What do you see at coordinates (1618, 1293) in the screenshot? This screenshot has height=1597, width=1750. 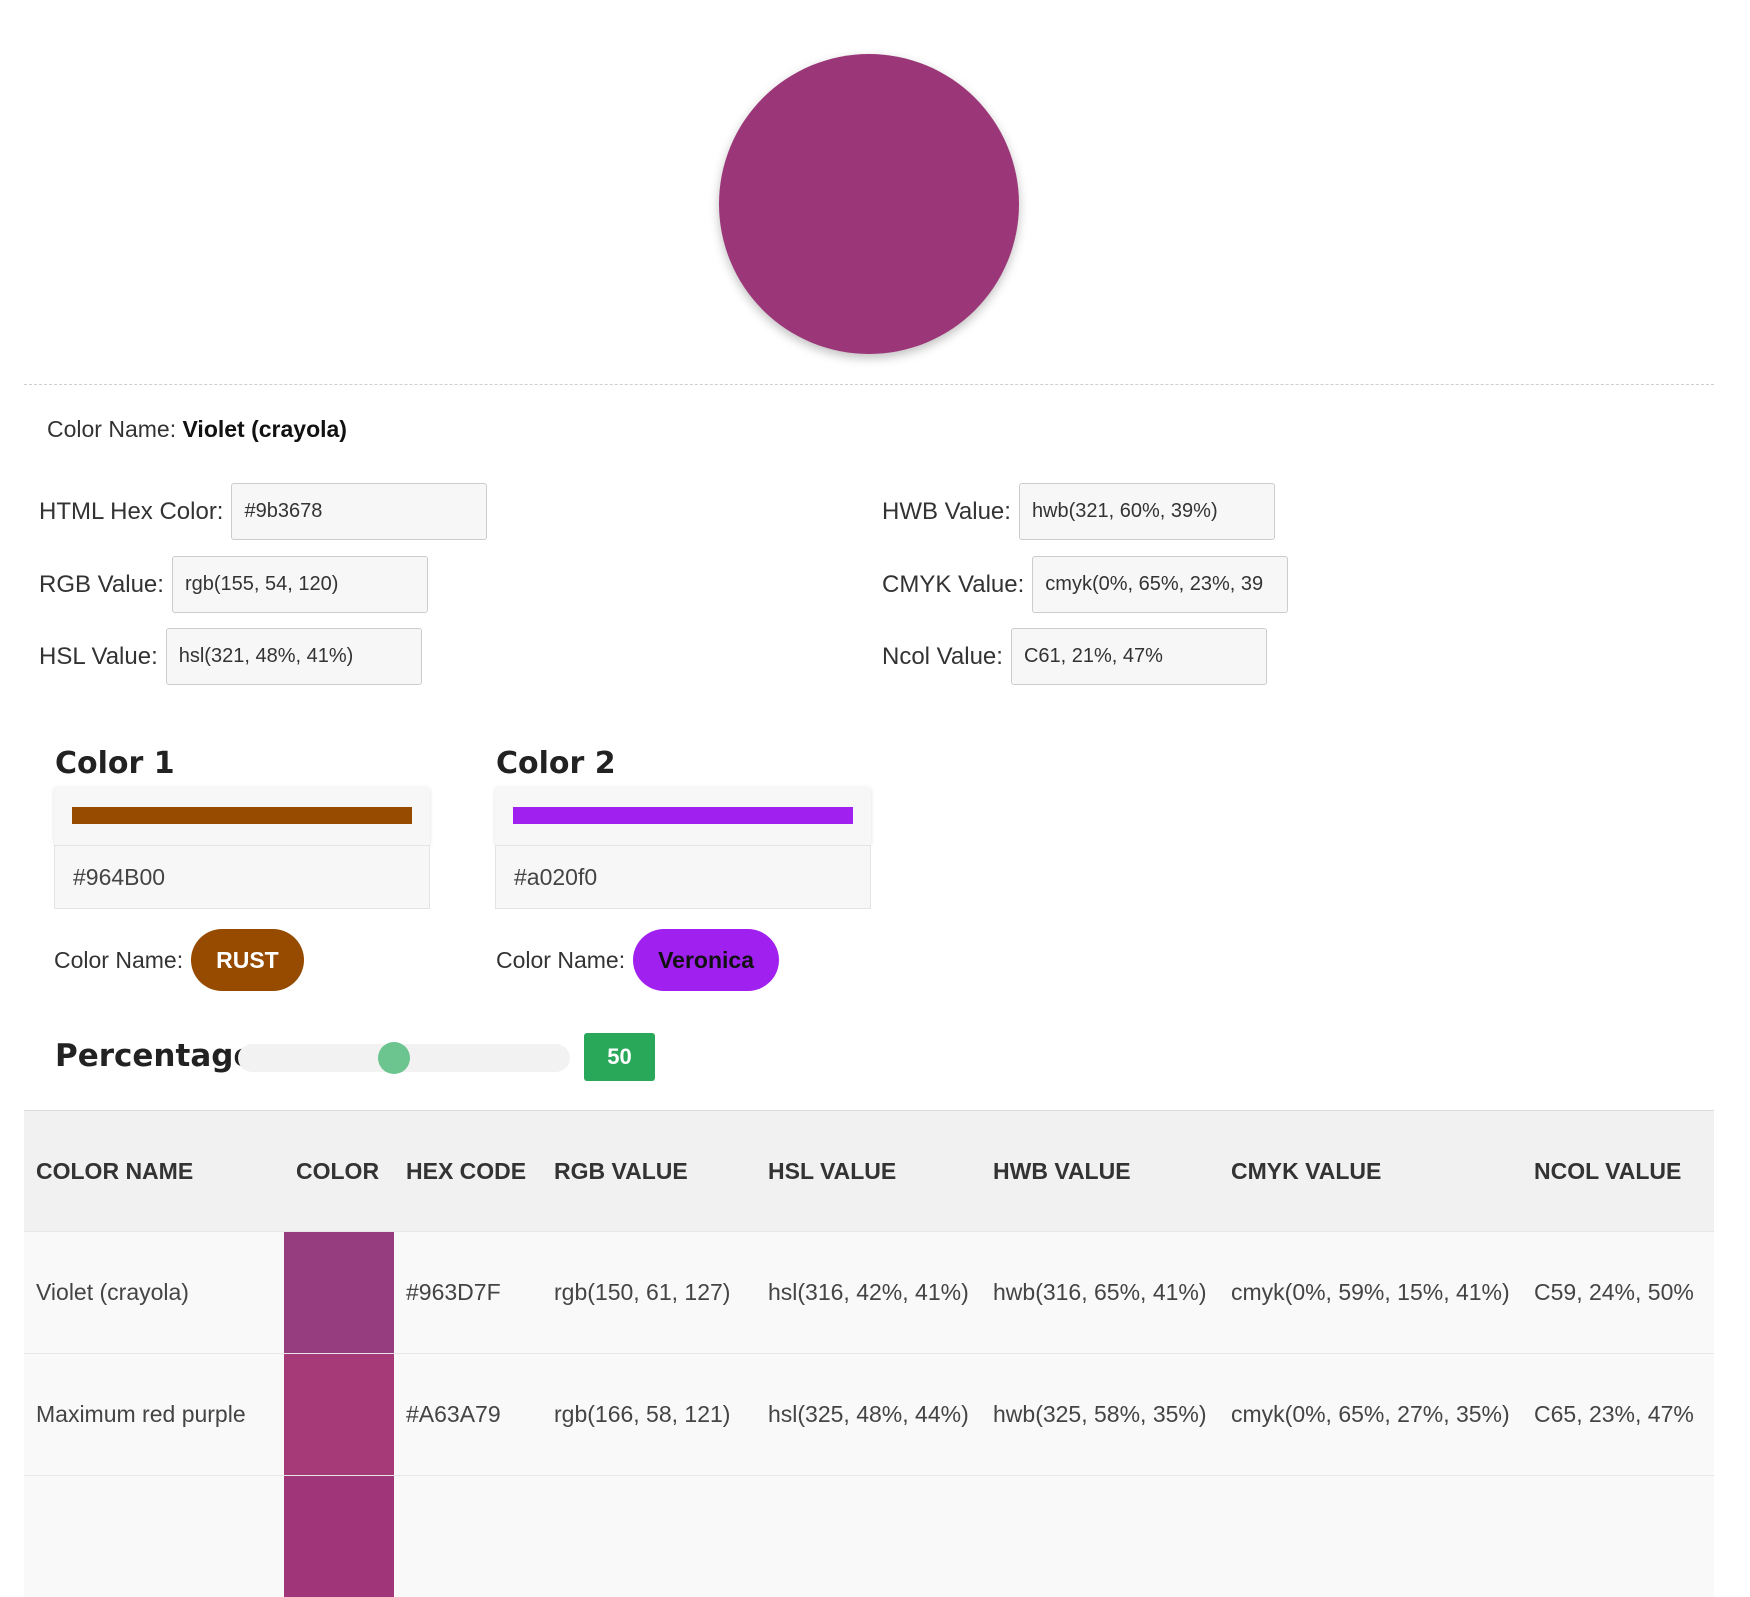 I see `cell-ncol-value: C59, 24%, 50%` at bounding box center [1618, 1293].